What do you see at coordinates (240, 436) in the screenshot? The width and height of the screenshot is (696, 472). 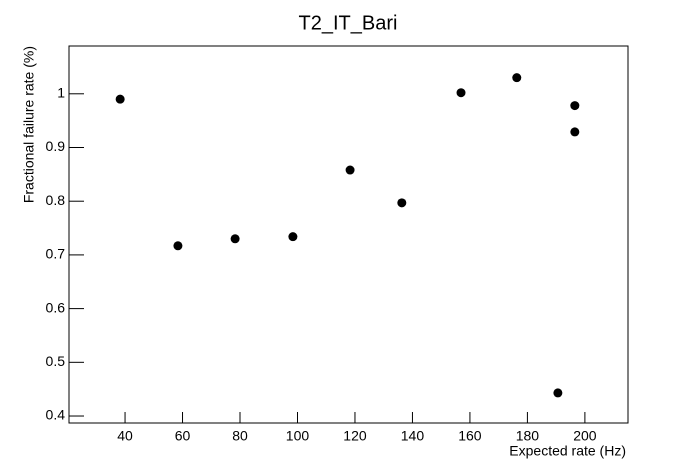 I see `x-tick-label: 80` at bounding box center [240, 436].